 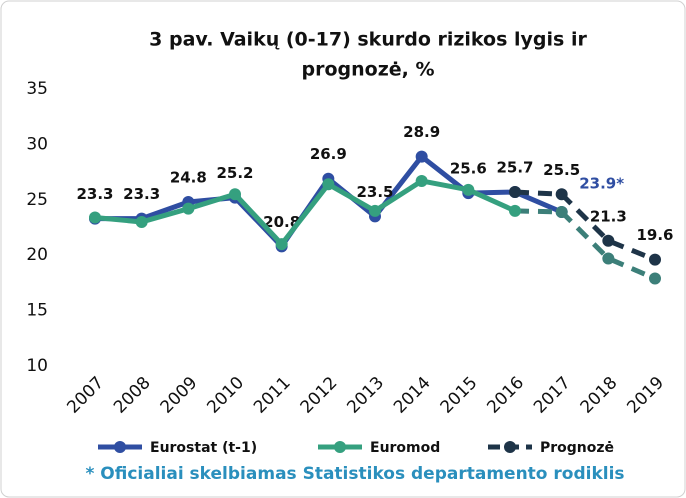 What do you see at coordinates (37, 200) in the screenshot?
I see `y-tick-label: 25` at bounding box center [37, 200].